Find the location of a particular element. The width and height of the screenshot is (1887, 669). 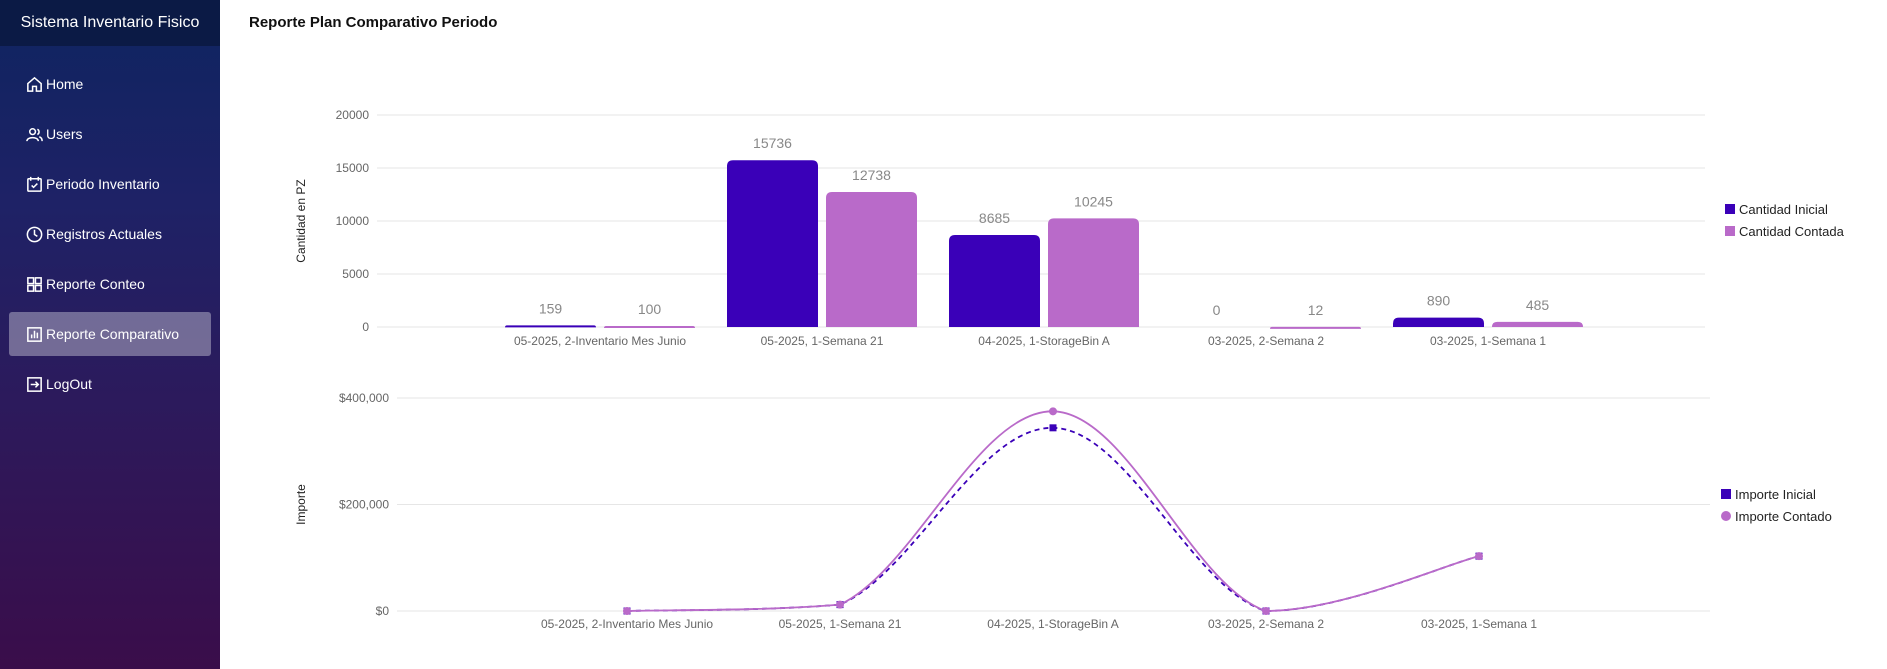

logout-icon is located at coordinates (34, 384).